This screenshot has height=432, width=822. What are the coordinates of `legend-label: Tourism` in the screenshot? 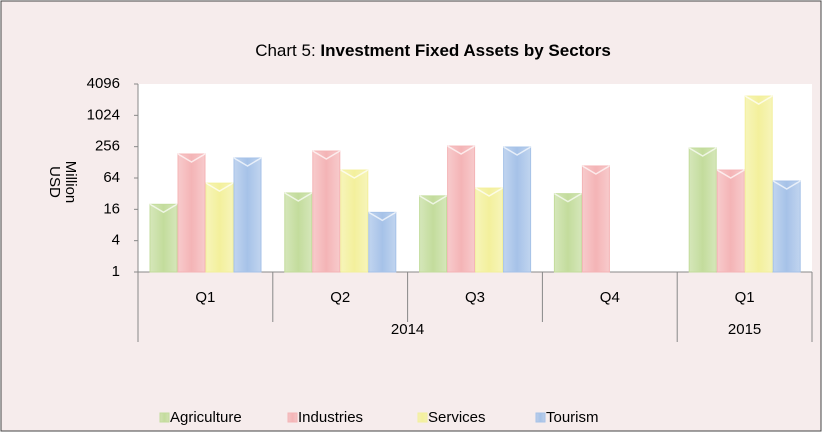 It's located at (572, 417).